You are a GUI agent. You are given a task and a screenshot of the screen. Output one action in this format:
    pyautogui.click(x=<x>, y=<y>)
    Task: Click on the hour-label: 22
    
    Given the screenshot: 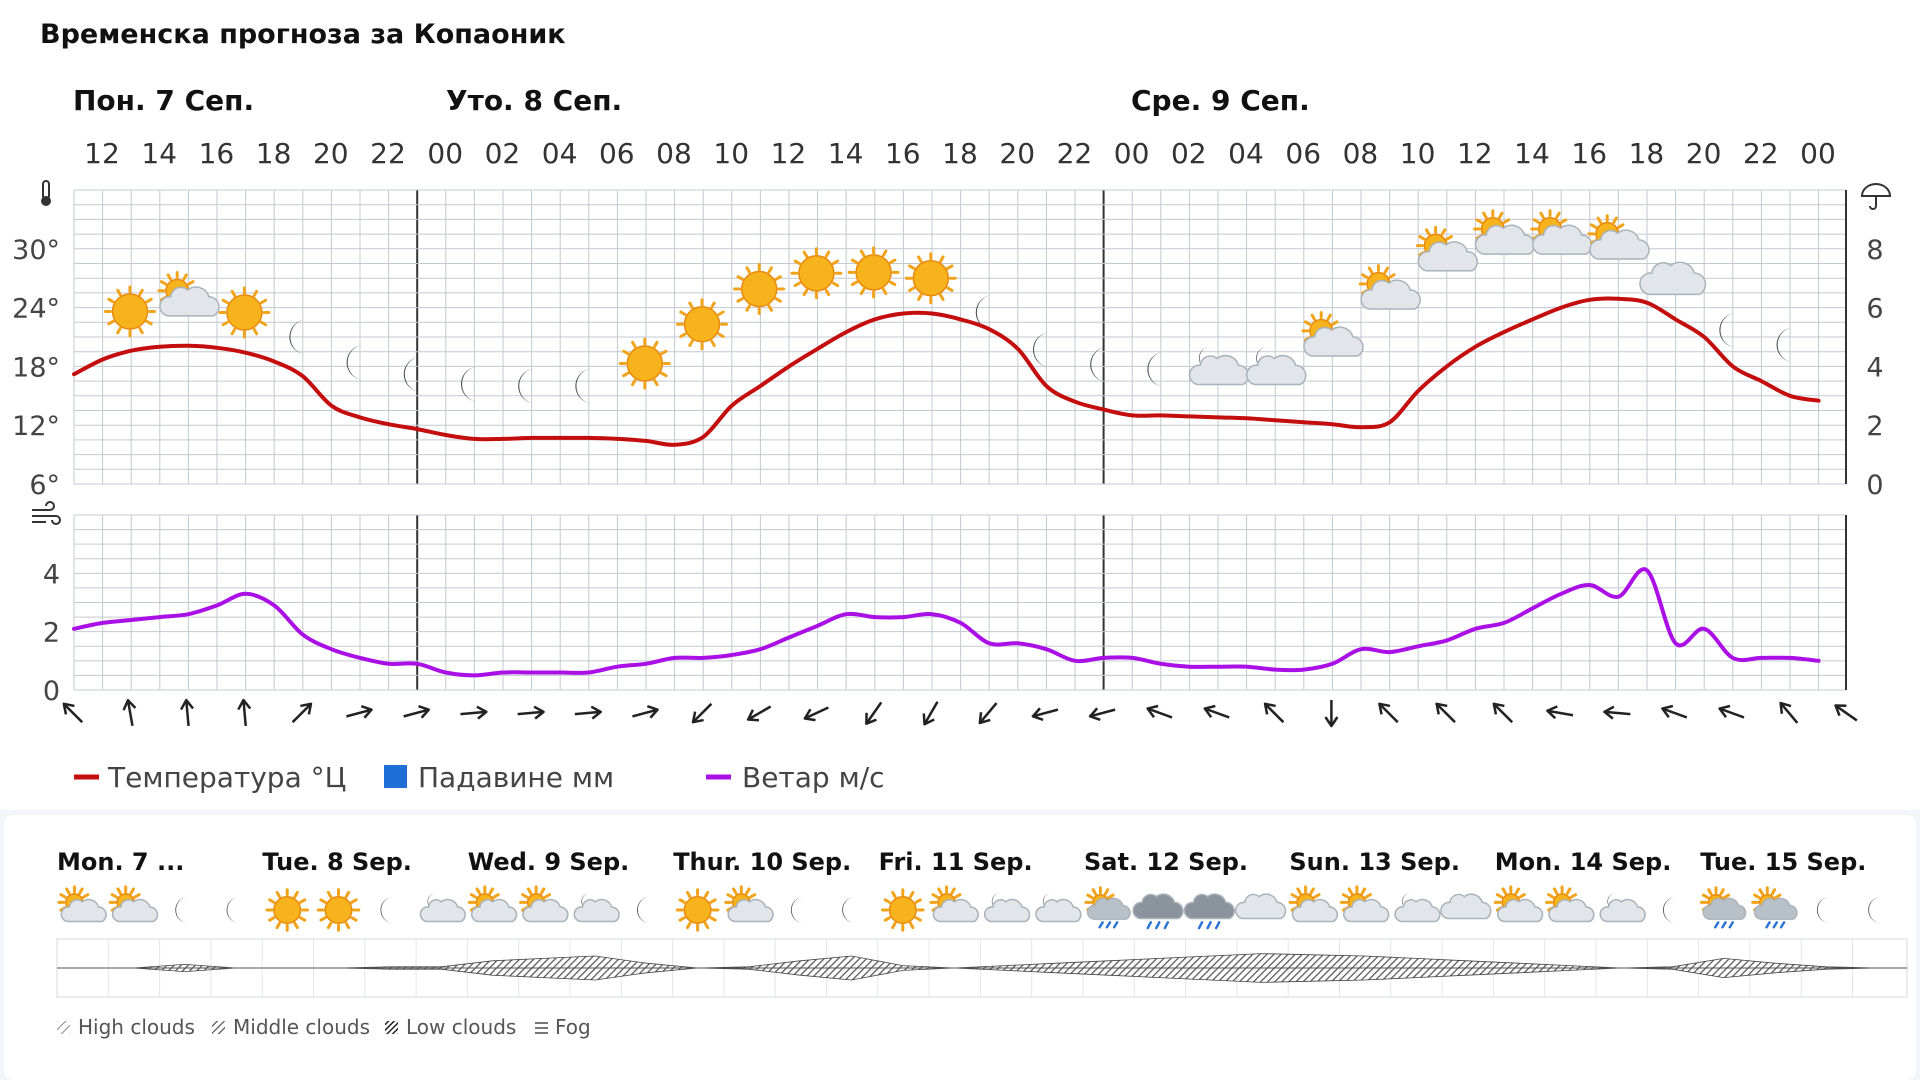 What is the action you would take?
    pyautogui.click(x=1761, y=153)
    